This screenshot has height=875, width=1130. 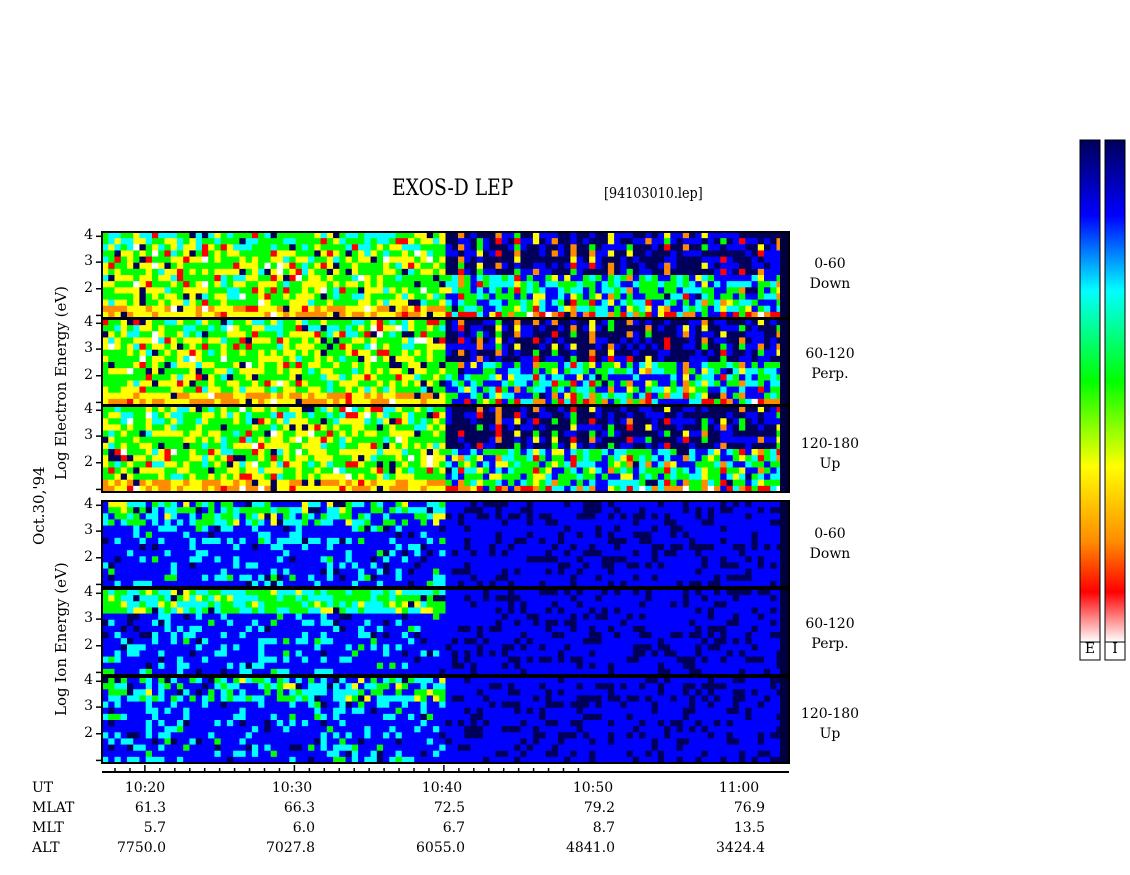 I want to click on x-tick-label: 10:30, so click(x=292, y=788).